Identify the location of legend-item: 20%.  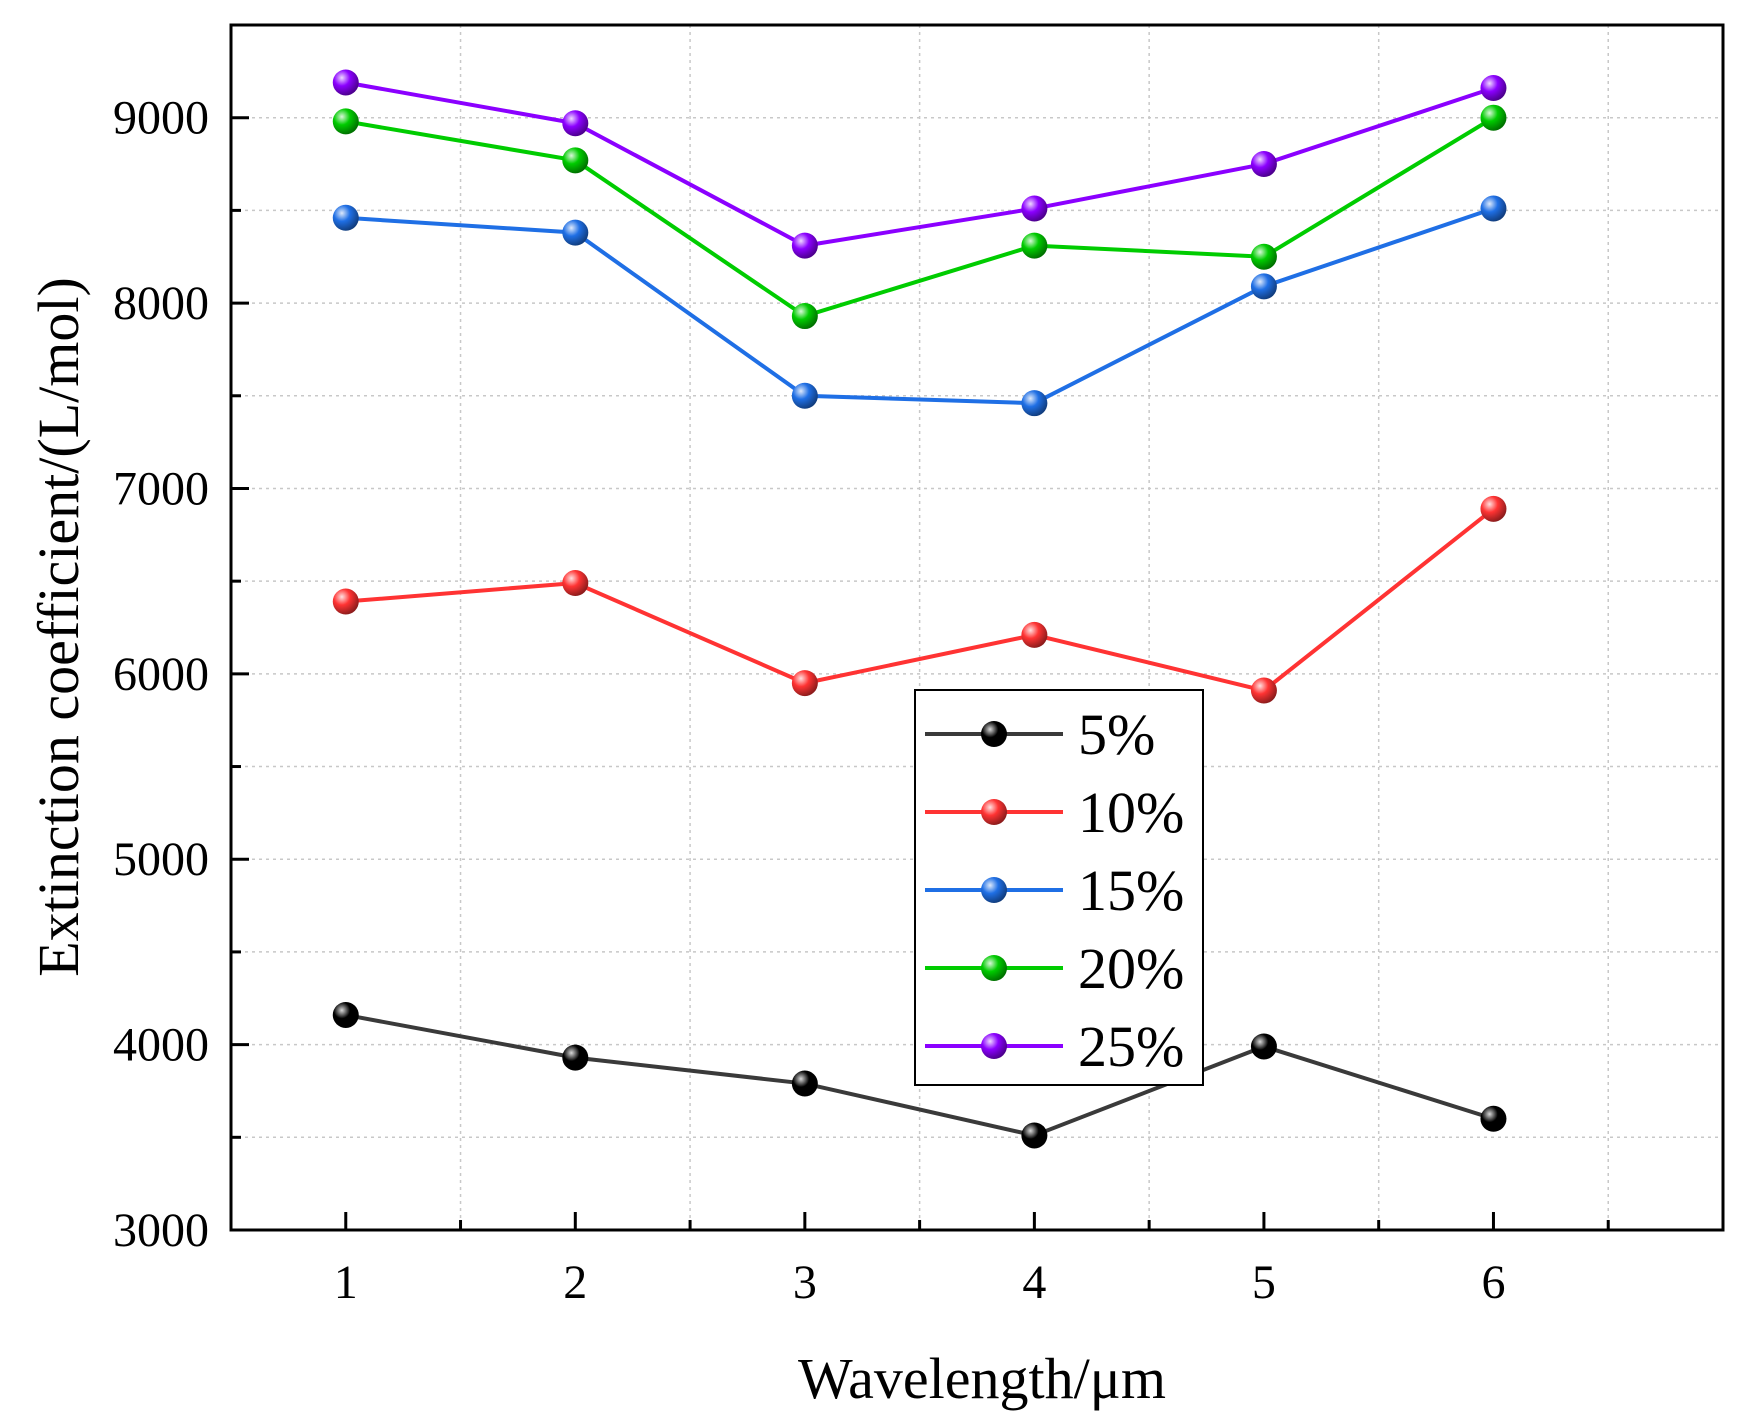
(1054, 968).